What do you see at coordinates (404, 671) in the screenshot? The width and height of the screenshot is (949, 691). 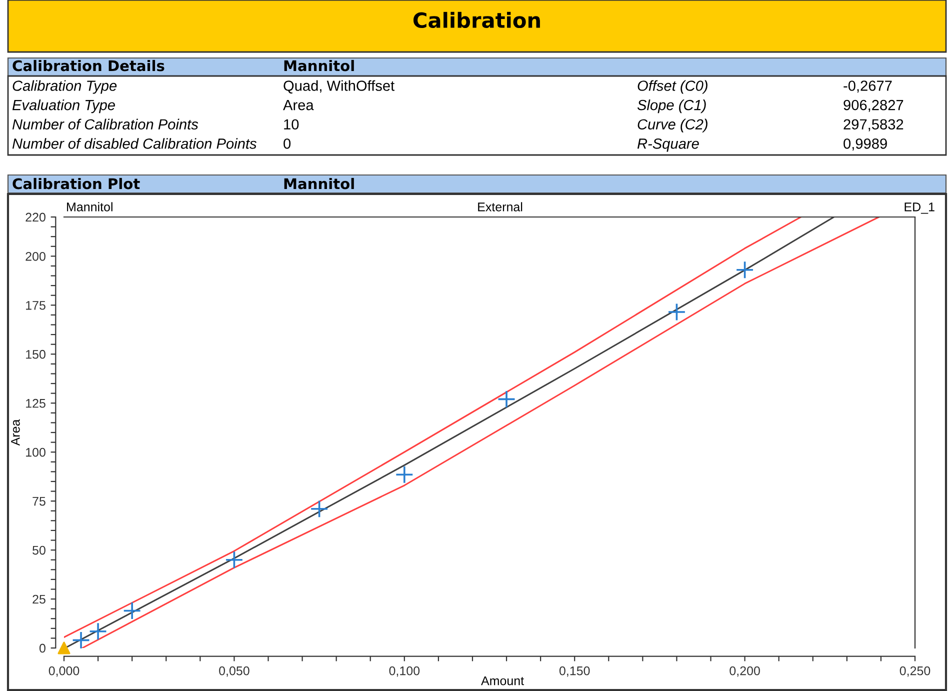 I see `x-tick-label: 0,100` at bounding box center [404, 671].